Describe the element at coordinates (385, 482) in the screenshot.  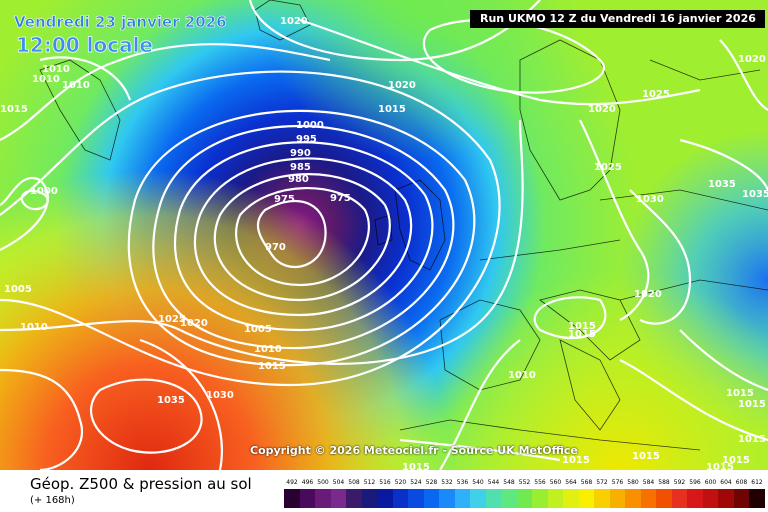
I see `scale-label: 516` at that location.